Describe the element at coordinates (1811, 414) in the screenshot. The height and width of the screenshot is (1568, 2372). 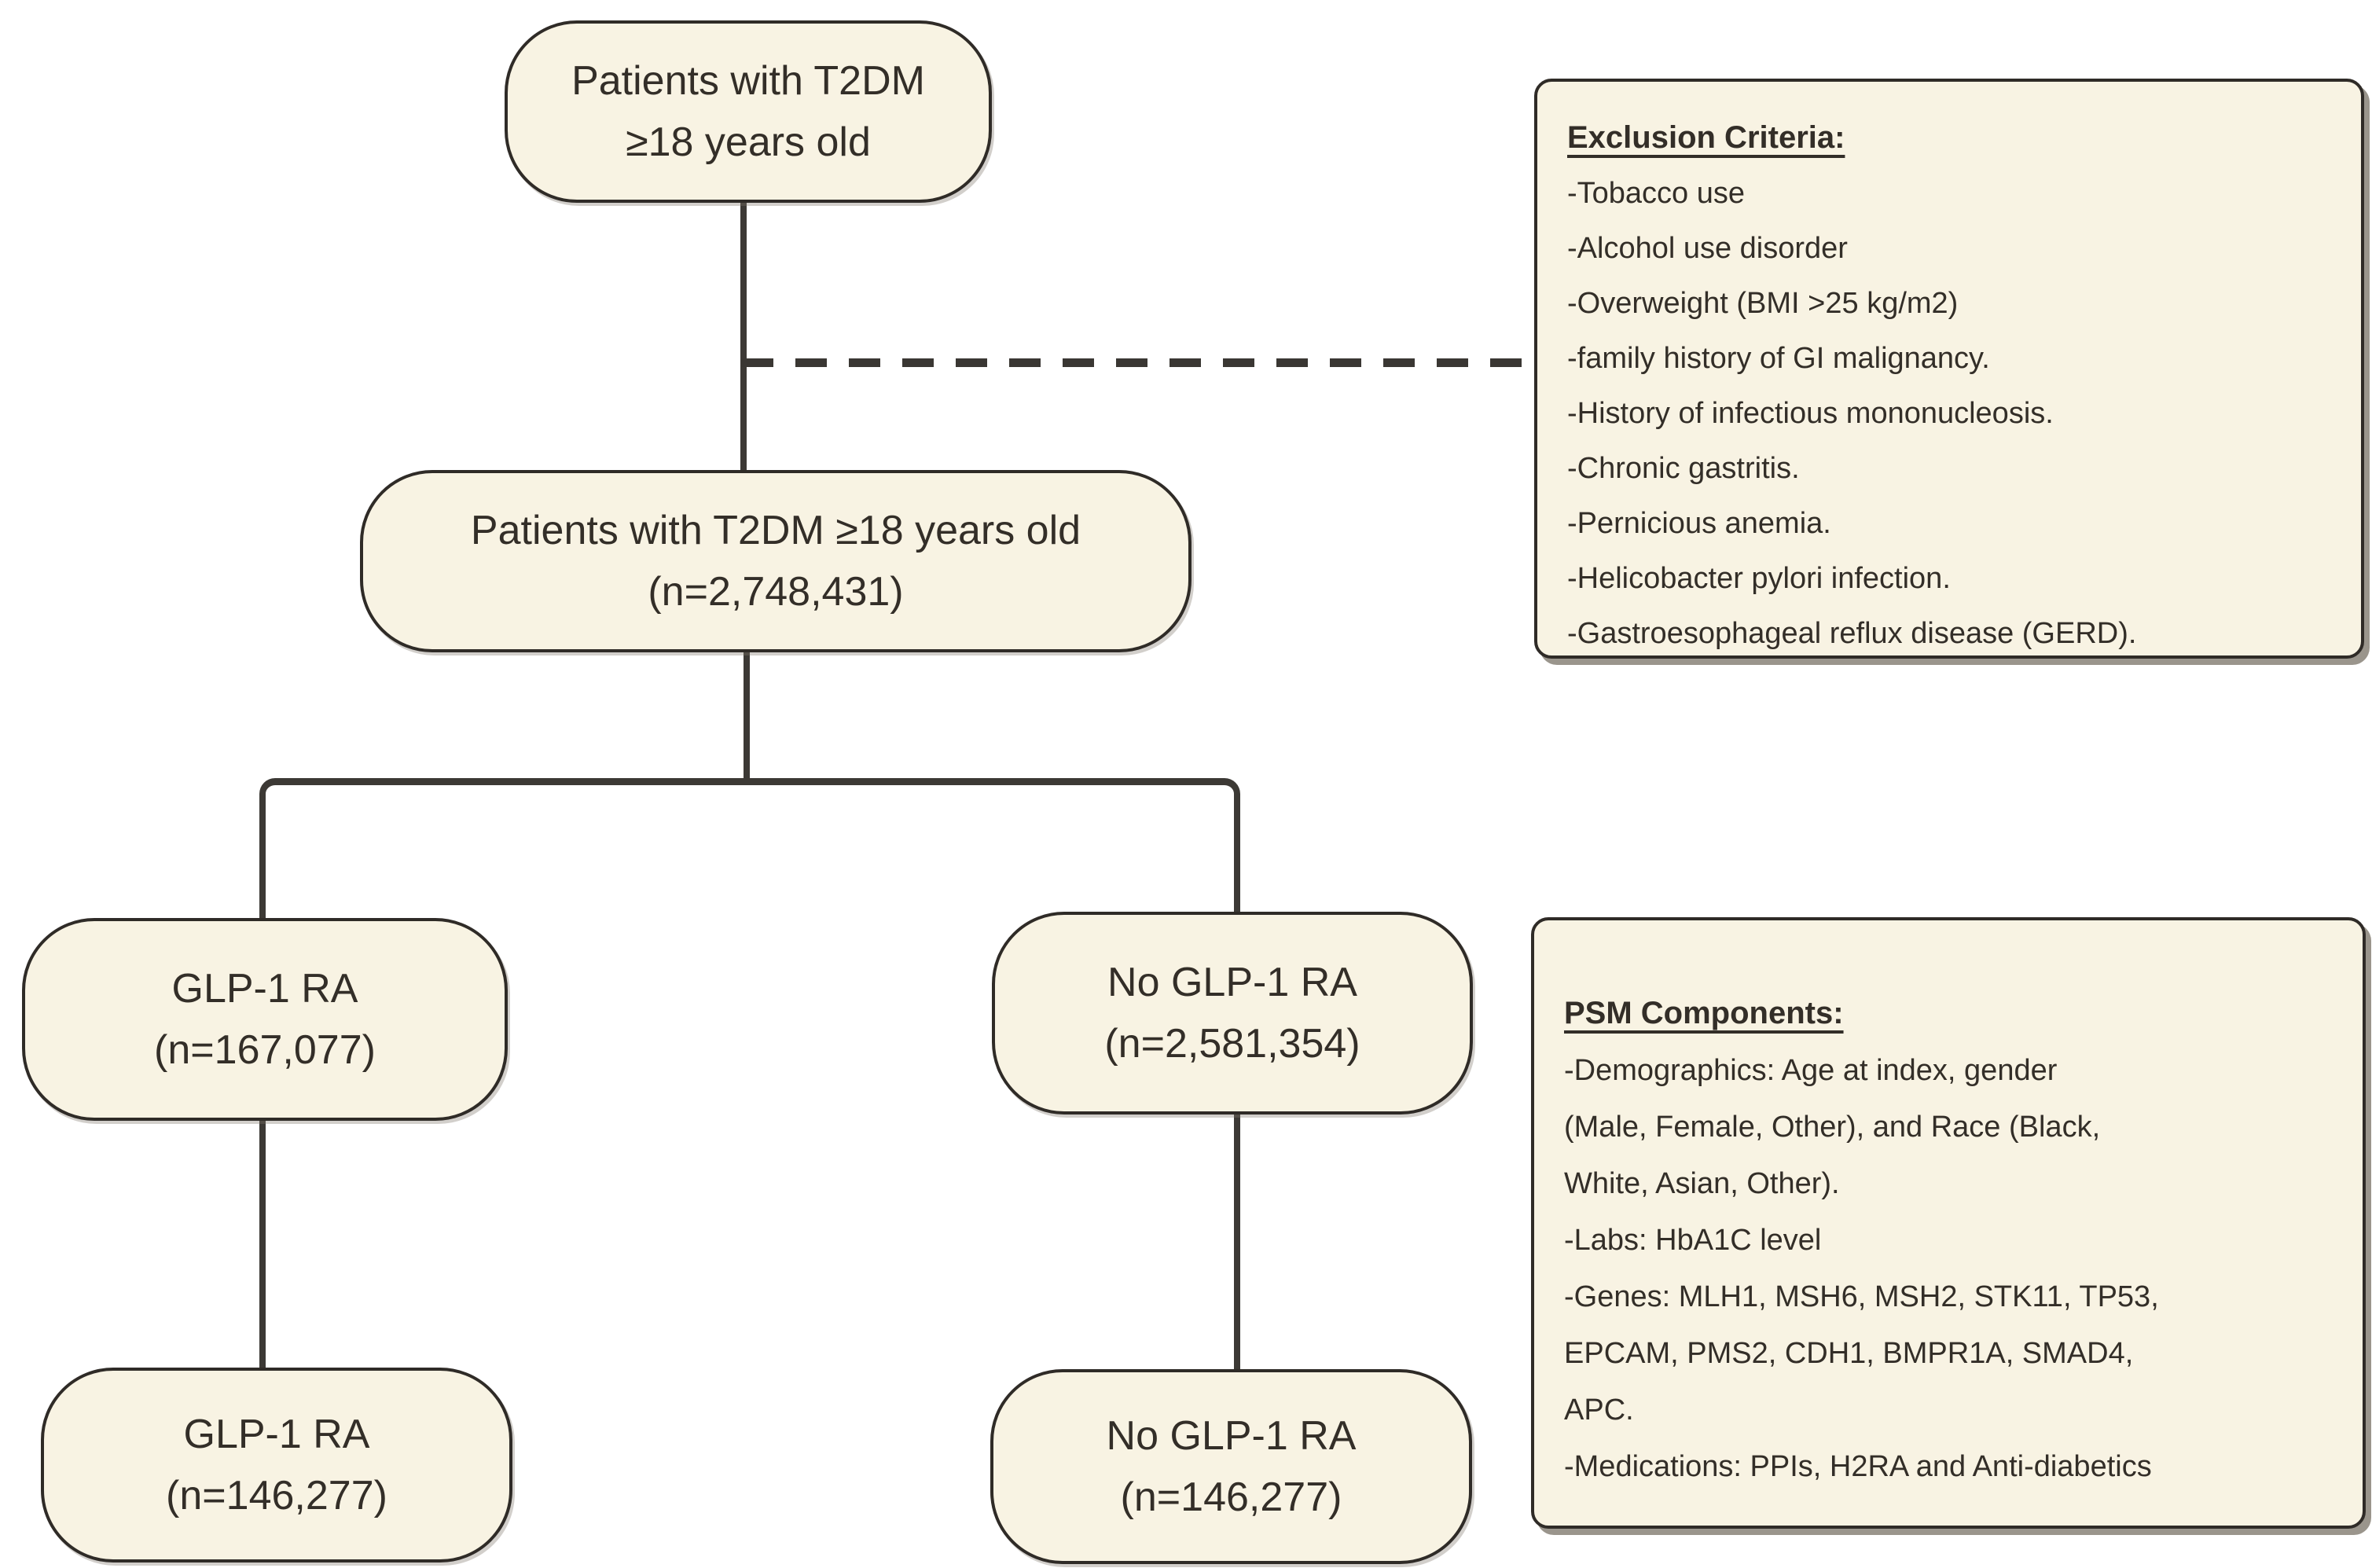
I see `exclusion-item: -History of infectious mononucleosis.` at that location.